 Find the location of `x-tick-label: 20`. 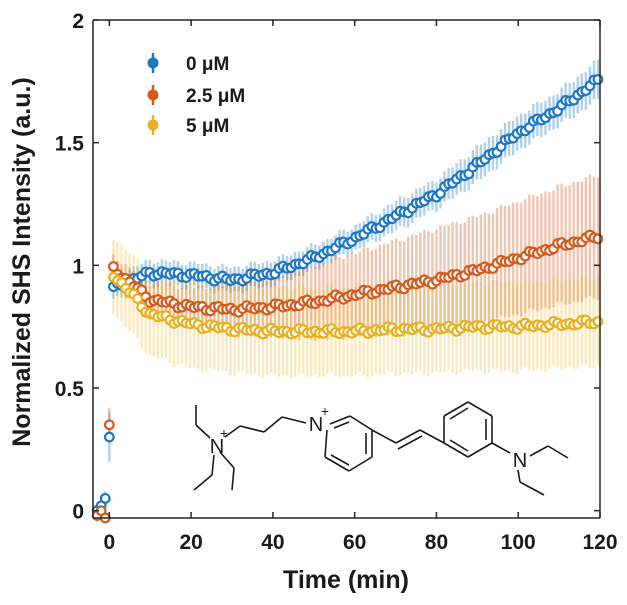

x-tick-label: 20 is located at coordinates (190, 542).